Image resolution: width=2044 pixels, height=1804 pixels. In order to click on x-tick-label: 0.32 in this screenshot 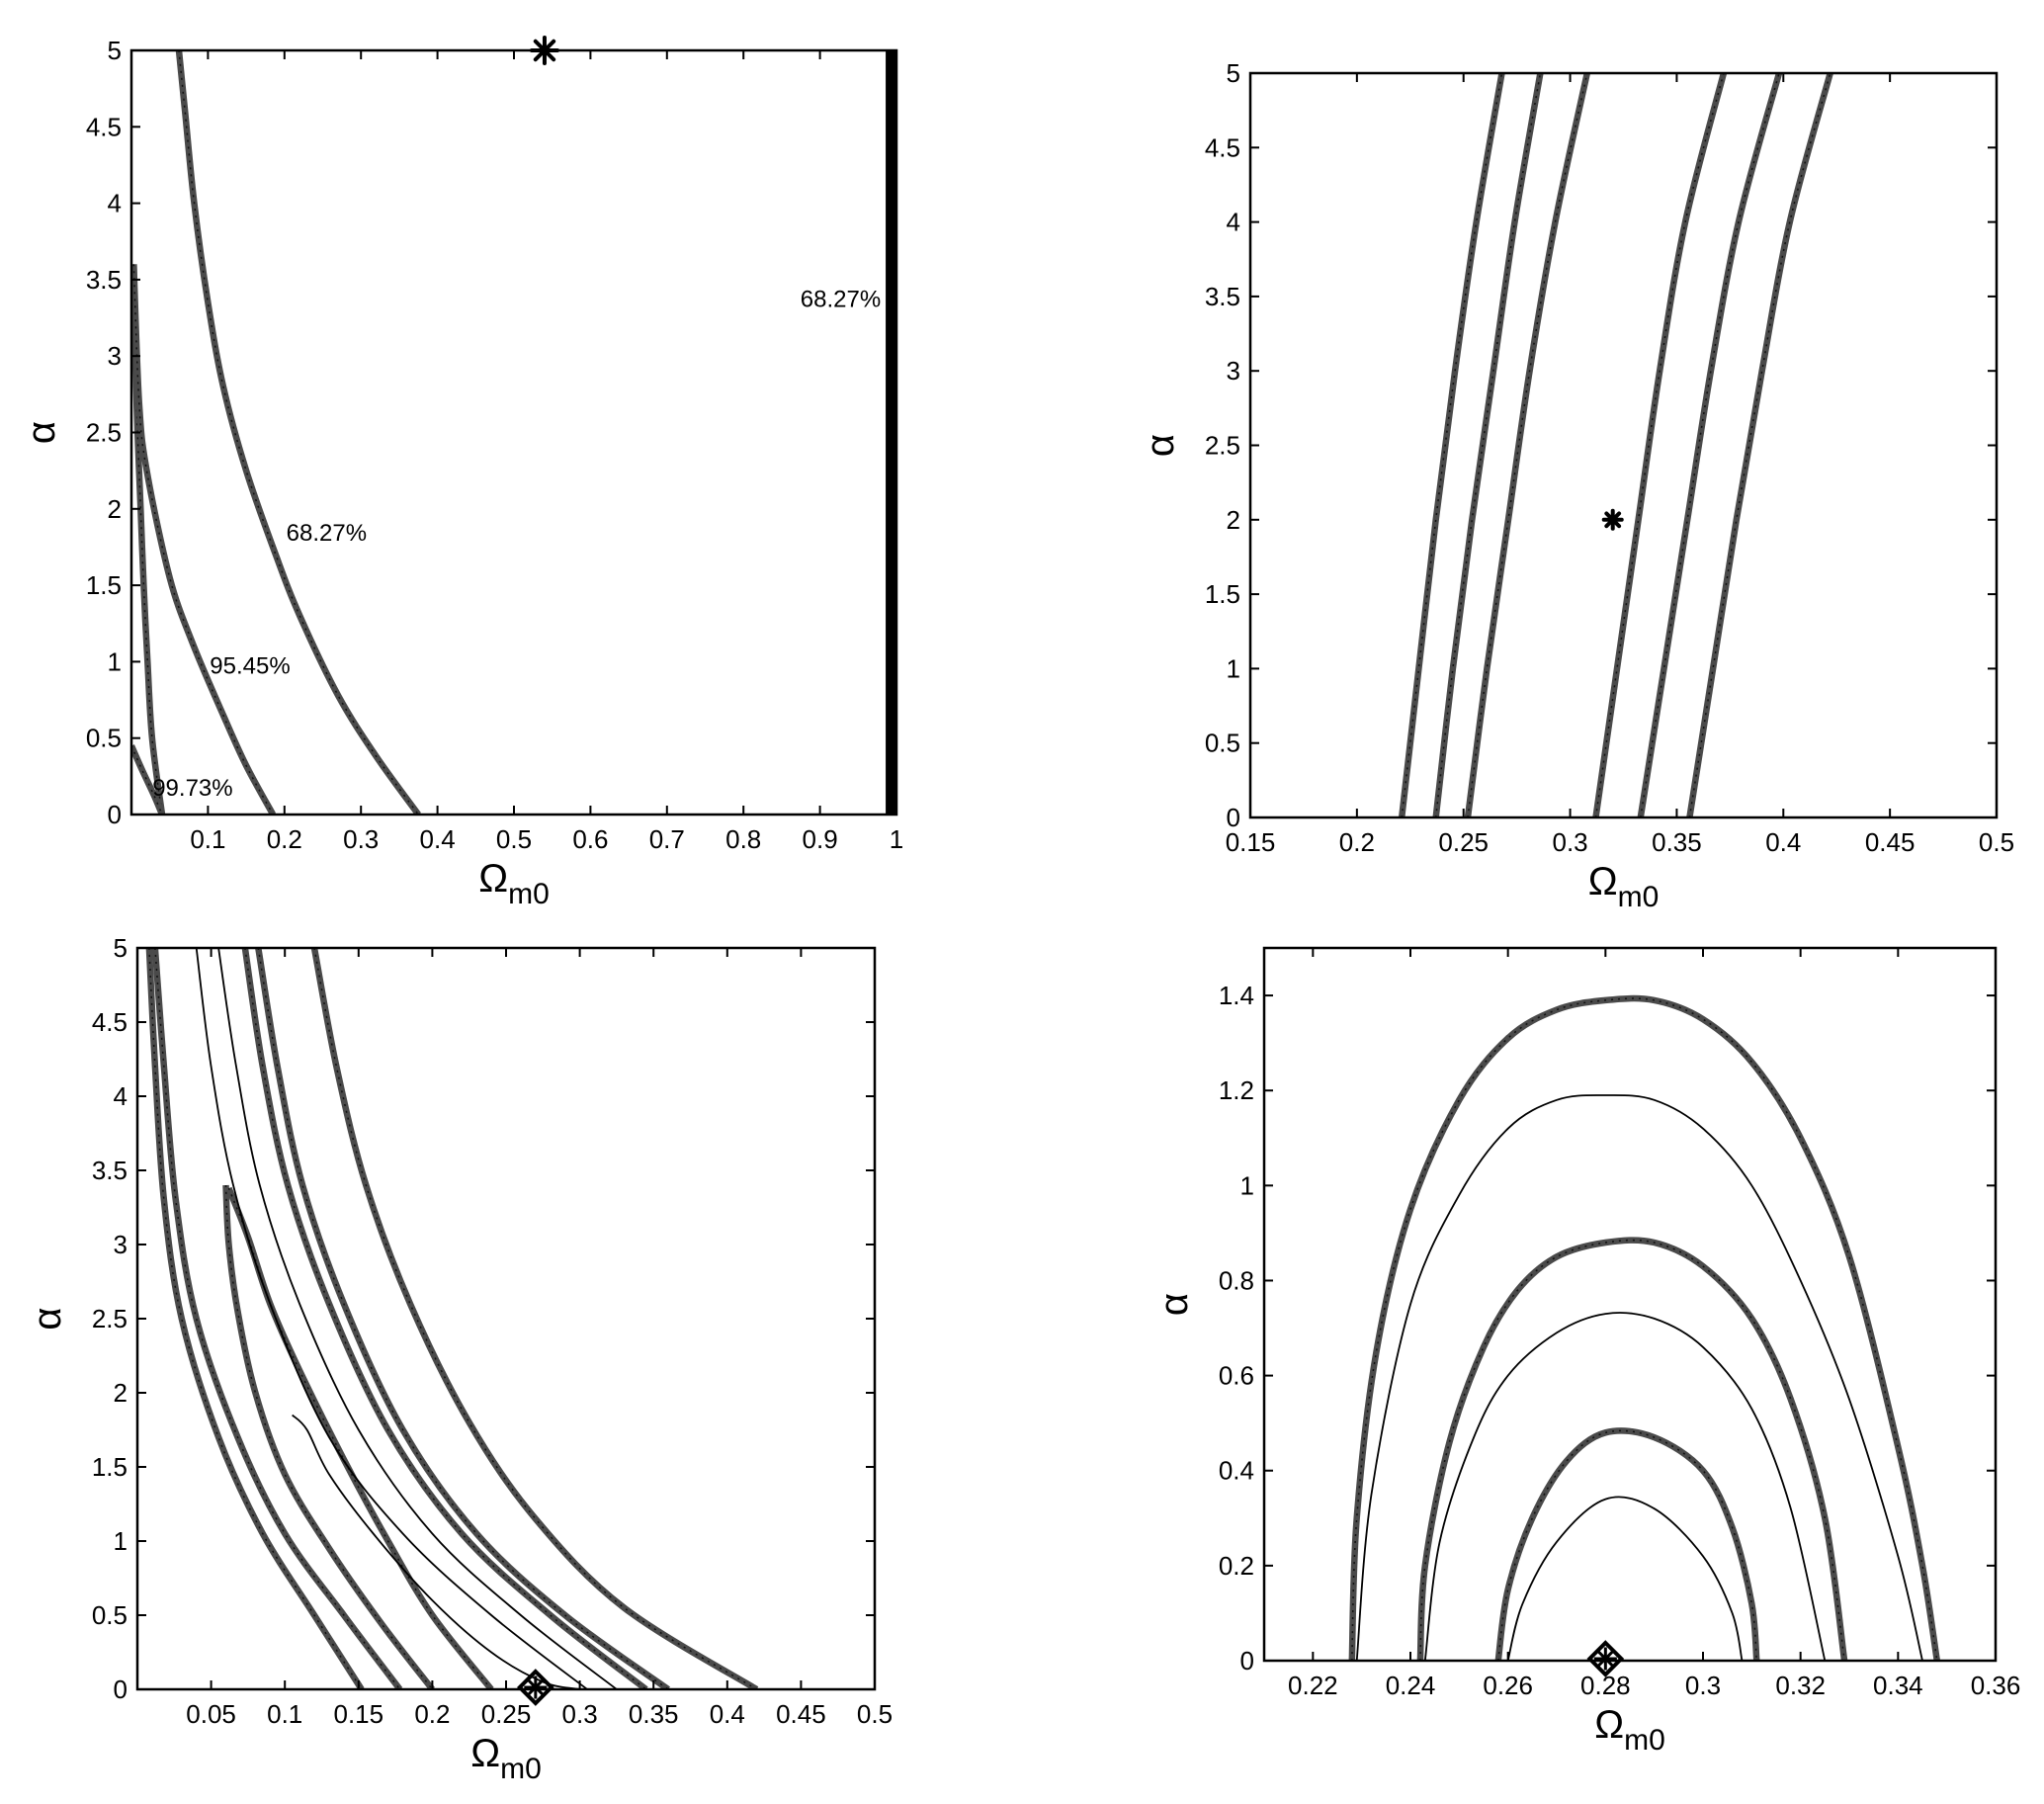, I will do `click(1801, 1686)`.